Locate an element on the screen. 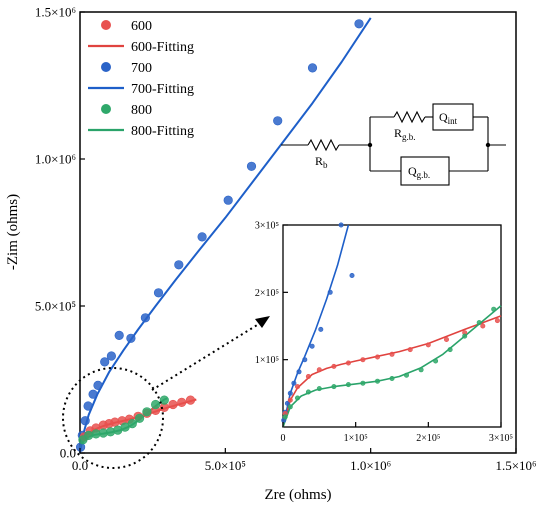 The width and height of the screenshot is (550, 510). zoom-arrow-head is located at coordinates (262, 322).